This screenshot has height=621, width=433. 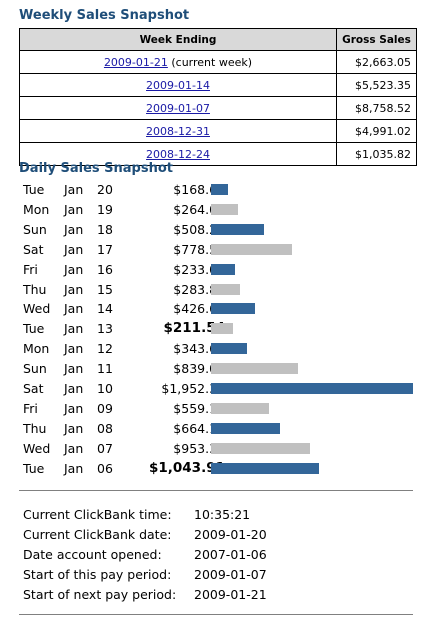 I want to click on info-value: 2007-01-06, so click(x=230, y=554).